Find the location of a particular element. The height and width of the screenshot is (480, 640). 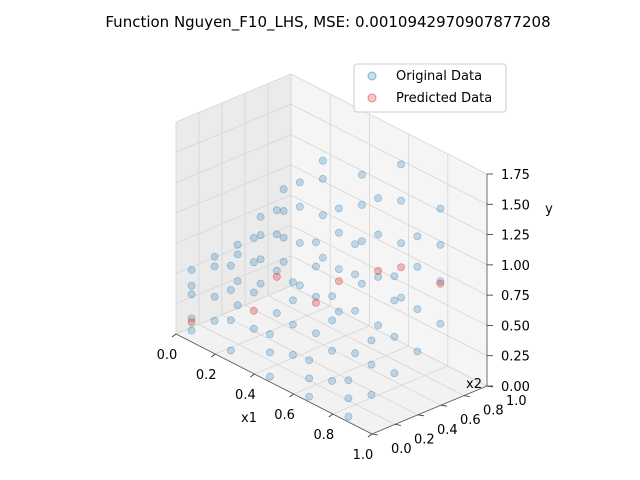

grid-line-x-floor is located at coordinates (312, 350).